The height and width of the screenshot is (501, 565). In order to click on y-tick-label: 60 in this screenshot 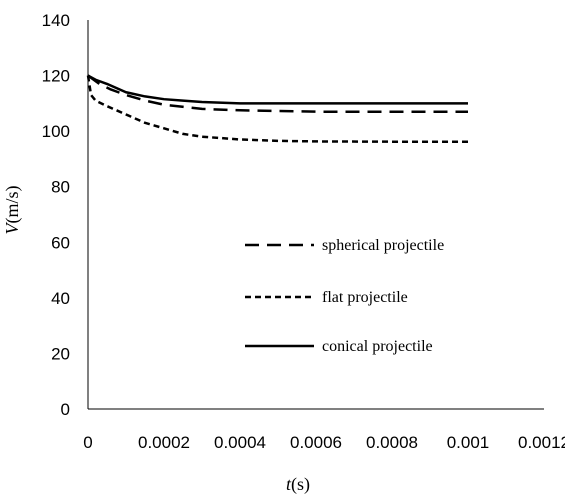, I will do `click(60, 242)`.